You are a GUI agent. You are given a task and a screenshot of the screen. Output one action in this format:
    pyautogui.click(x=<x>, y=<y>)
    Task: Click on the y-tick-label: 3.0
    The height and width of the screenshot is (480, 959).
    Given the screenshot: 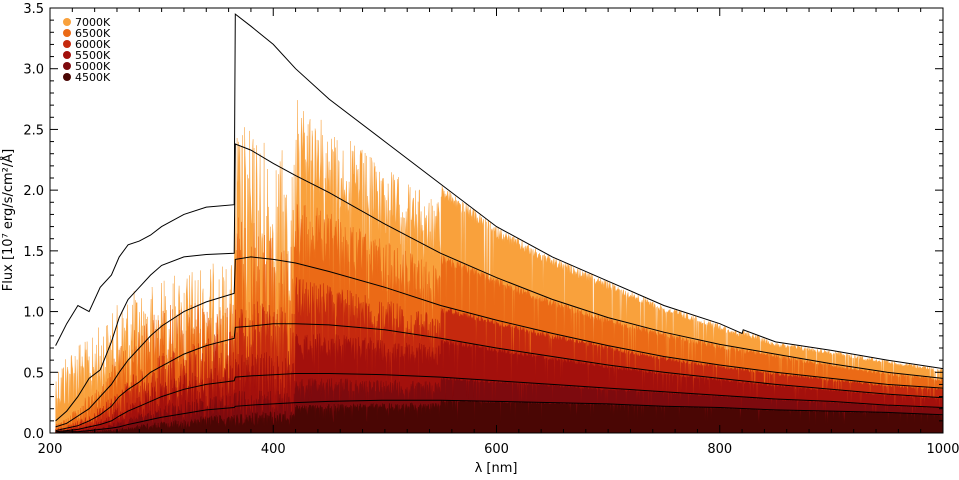 What is the action you would take?
    pyautogui.click(x=33, y=70)
    